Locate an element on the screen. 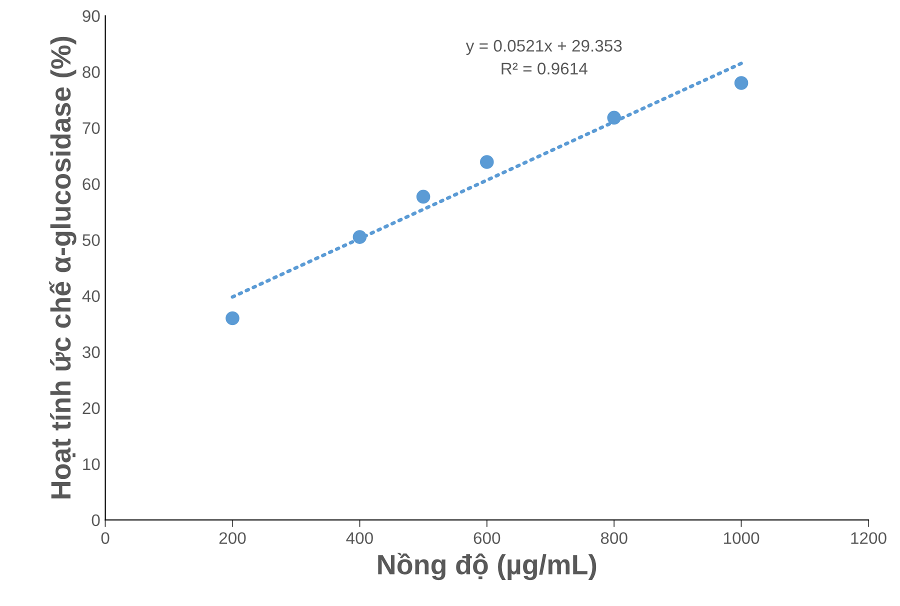  x-tick-label: 1200 is located at coordinates (868, 538).